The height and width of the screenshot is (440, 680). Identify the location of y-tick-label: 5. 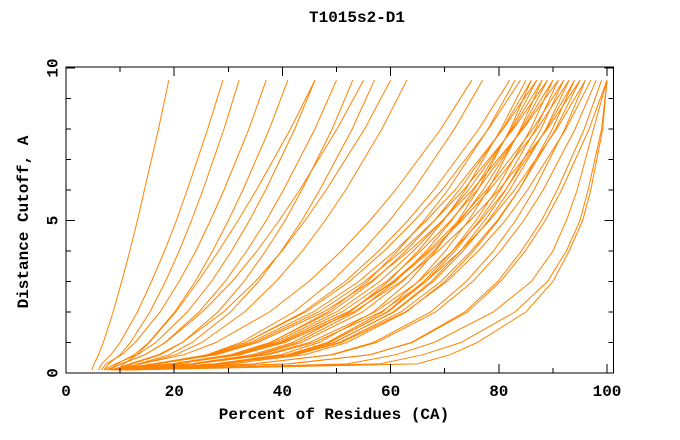
(54, 221).